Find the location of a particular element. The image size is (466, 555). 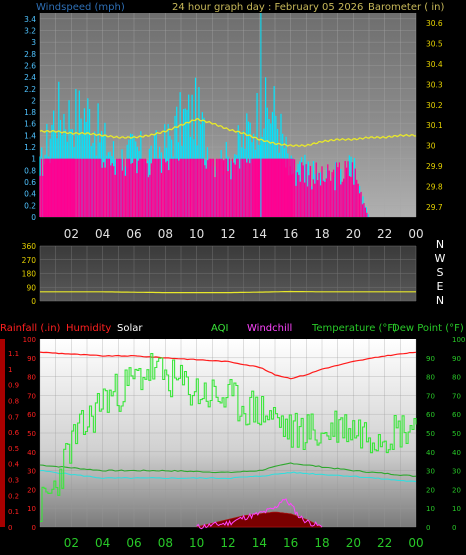

aqi-tick-label: 20 is located at coordinates (456, 490).